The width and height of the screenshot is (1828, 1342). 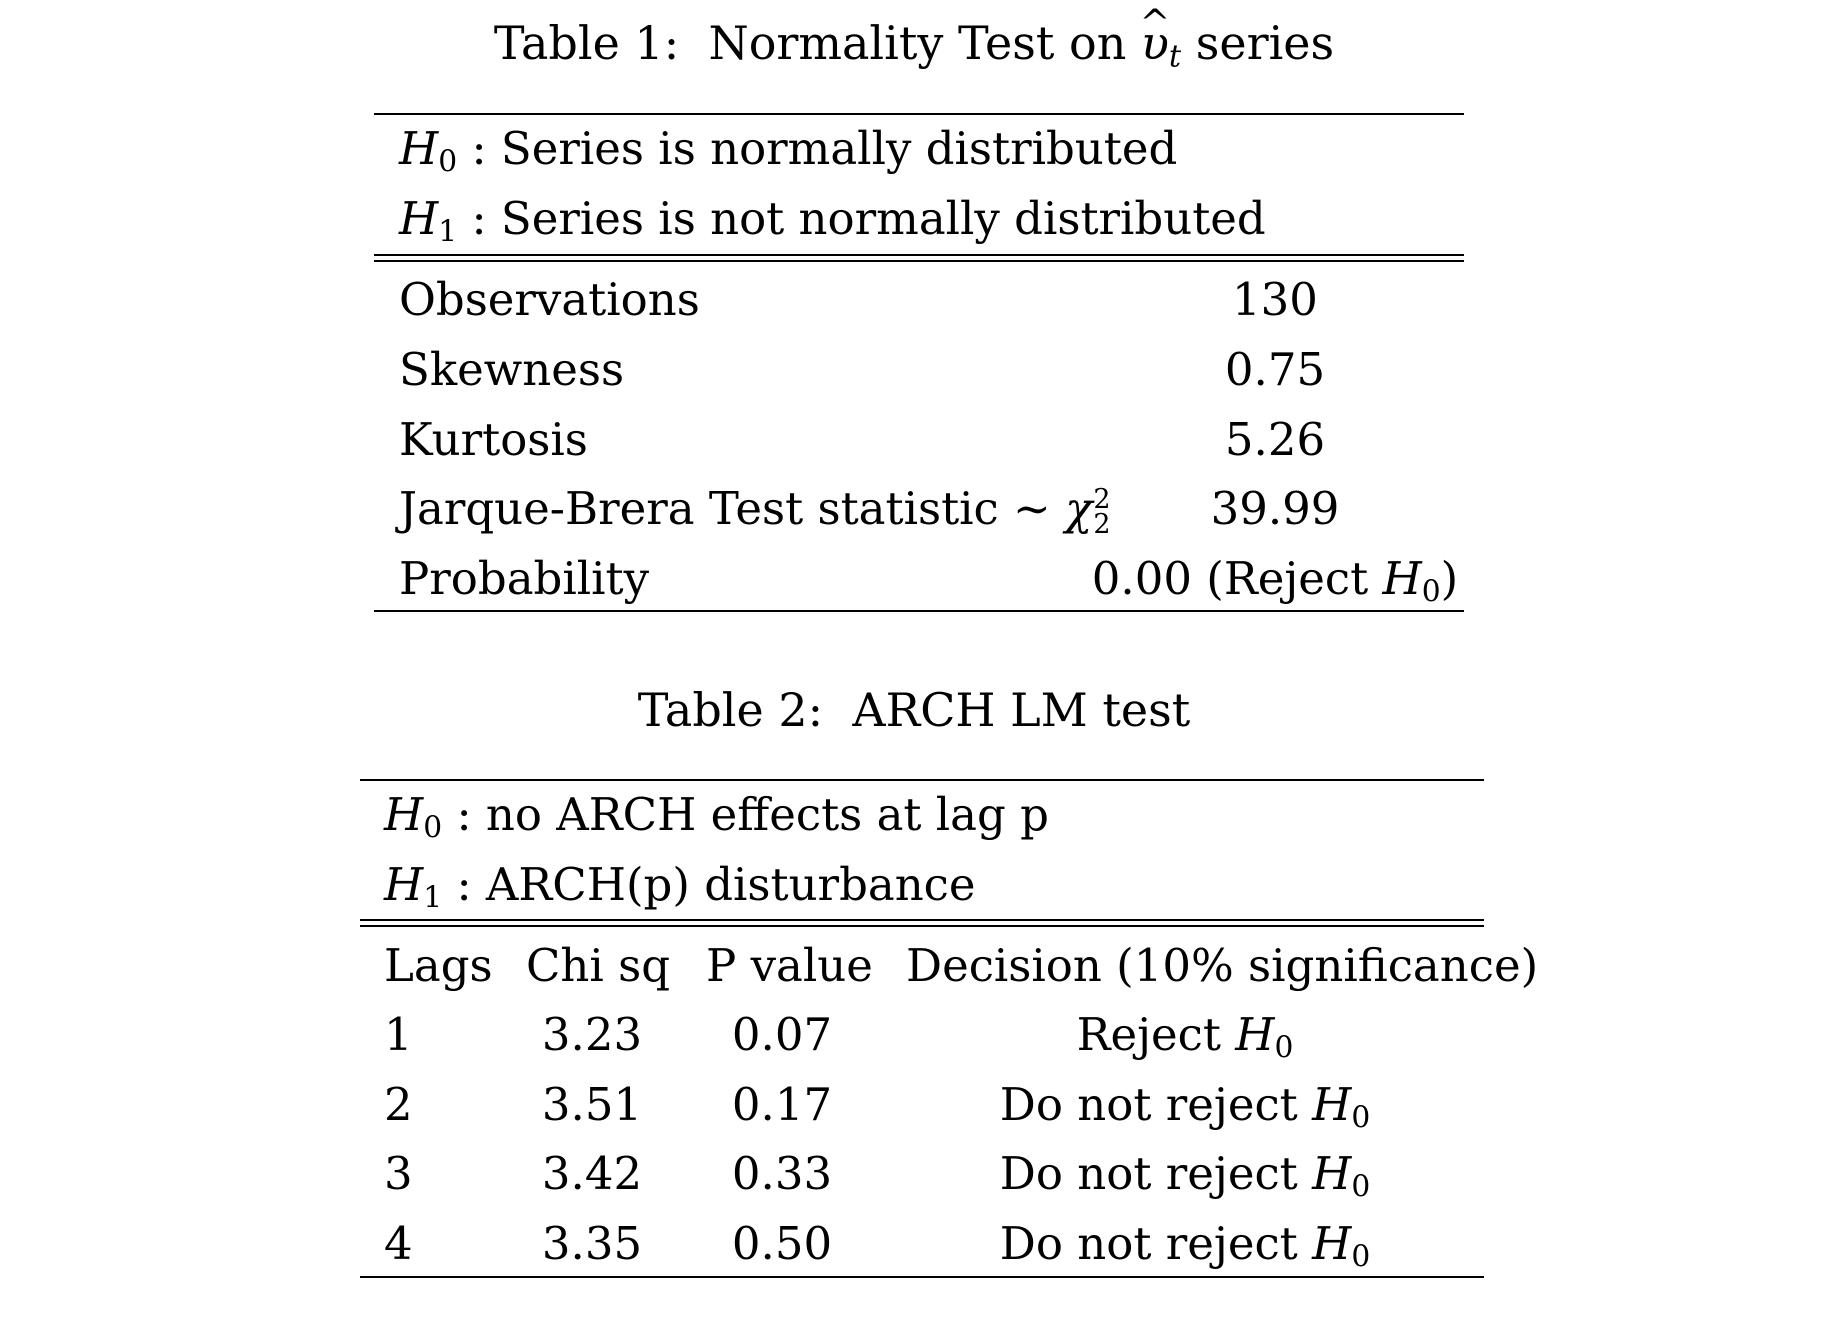 I want to click on table1-row-label: Skewness, so click(x=512, y=369).